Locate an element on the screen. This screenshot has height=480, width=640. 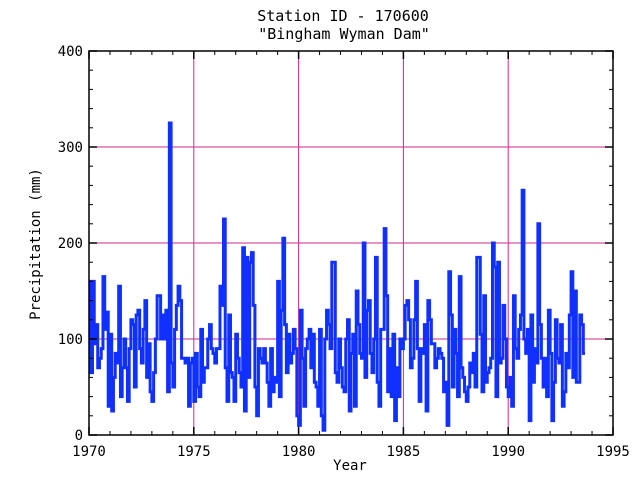
chart-subtitle: "Bingham Wyman Dam" is located at coordinates (344, 34).